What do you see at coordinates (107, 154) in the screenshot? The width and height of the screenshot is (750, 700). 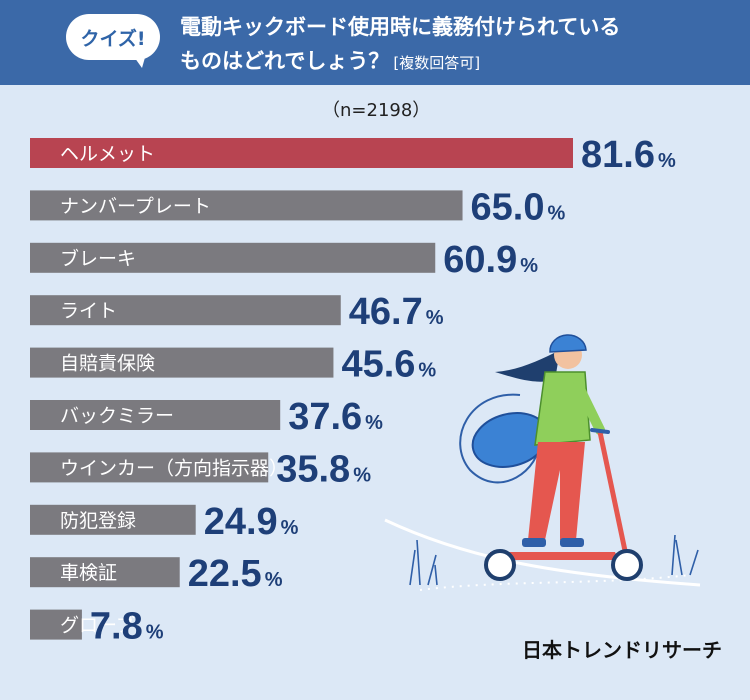 I see `bar-label-0: ヘルメット` at bounding box center [107, 154].